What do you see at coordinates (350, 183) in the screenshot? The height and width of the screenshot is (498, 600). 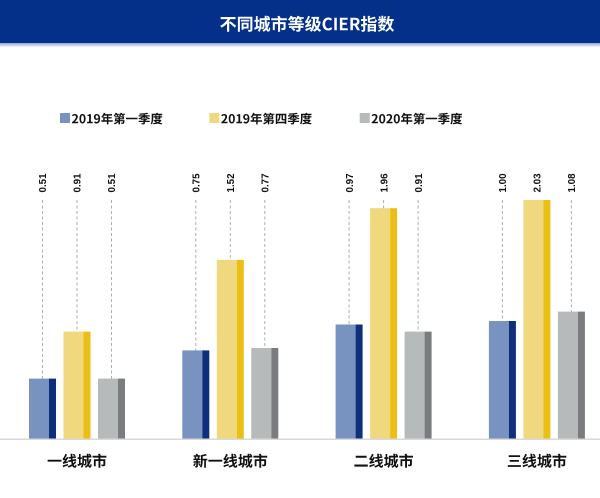 I see `svg-text: 0.97` at bounding box center [350, 183].